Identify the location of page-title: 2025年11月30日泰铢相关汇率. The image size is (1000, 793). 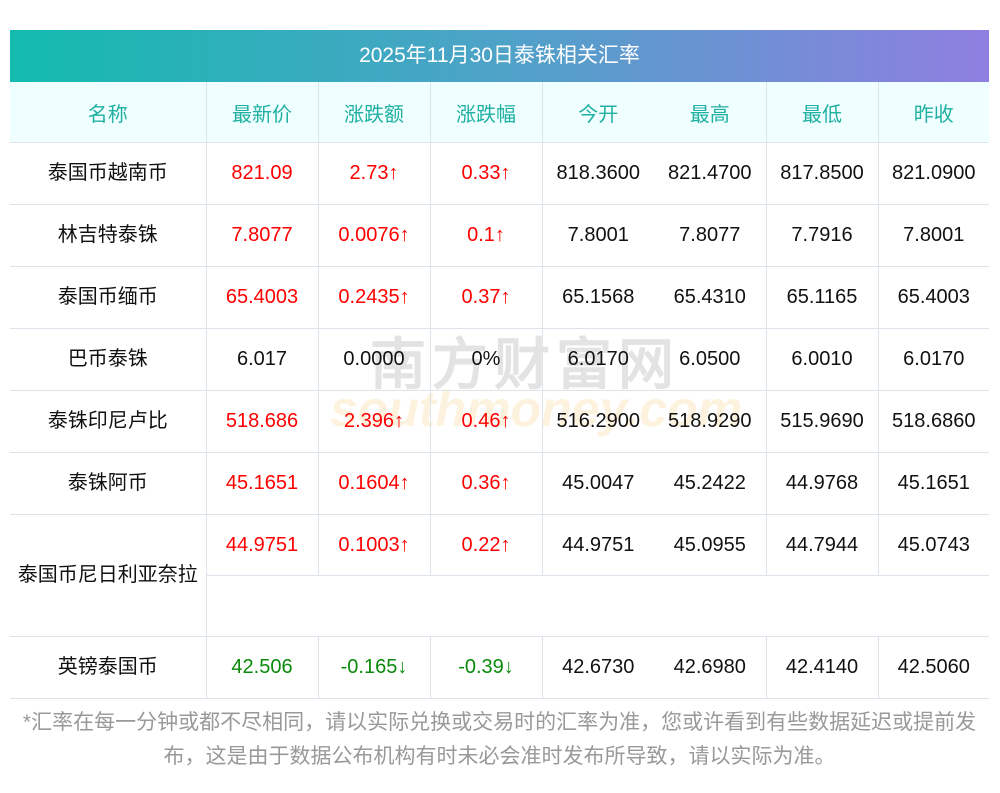
(499, 56).